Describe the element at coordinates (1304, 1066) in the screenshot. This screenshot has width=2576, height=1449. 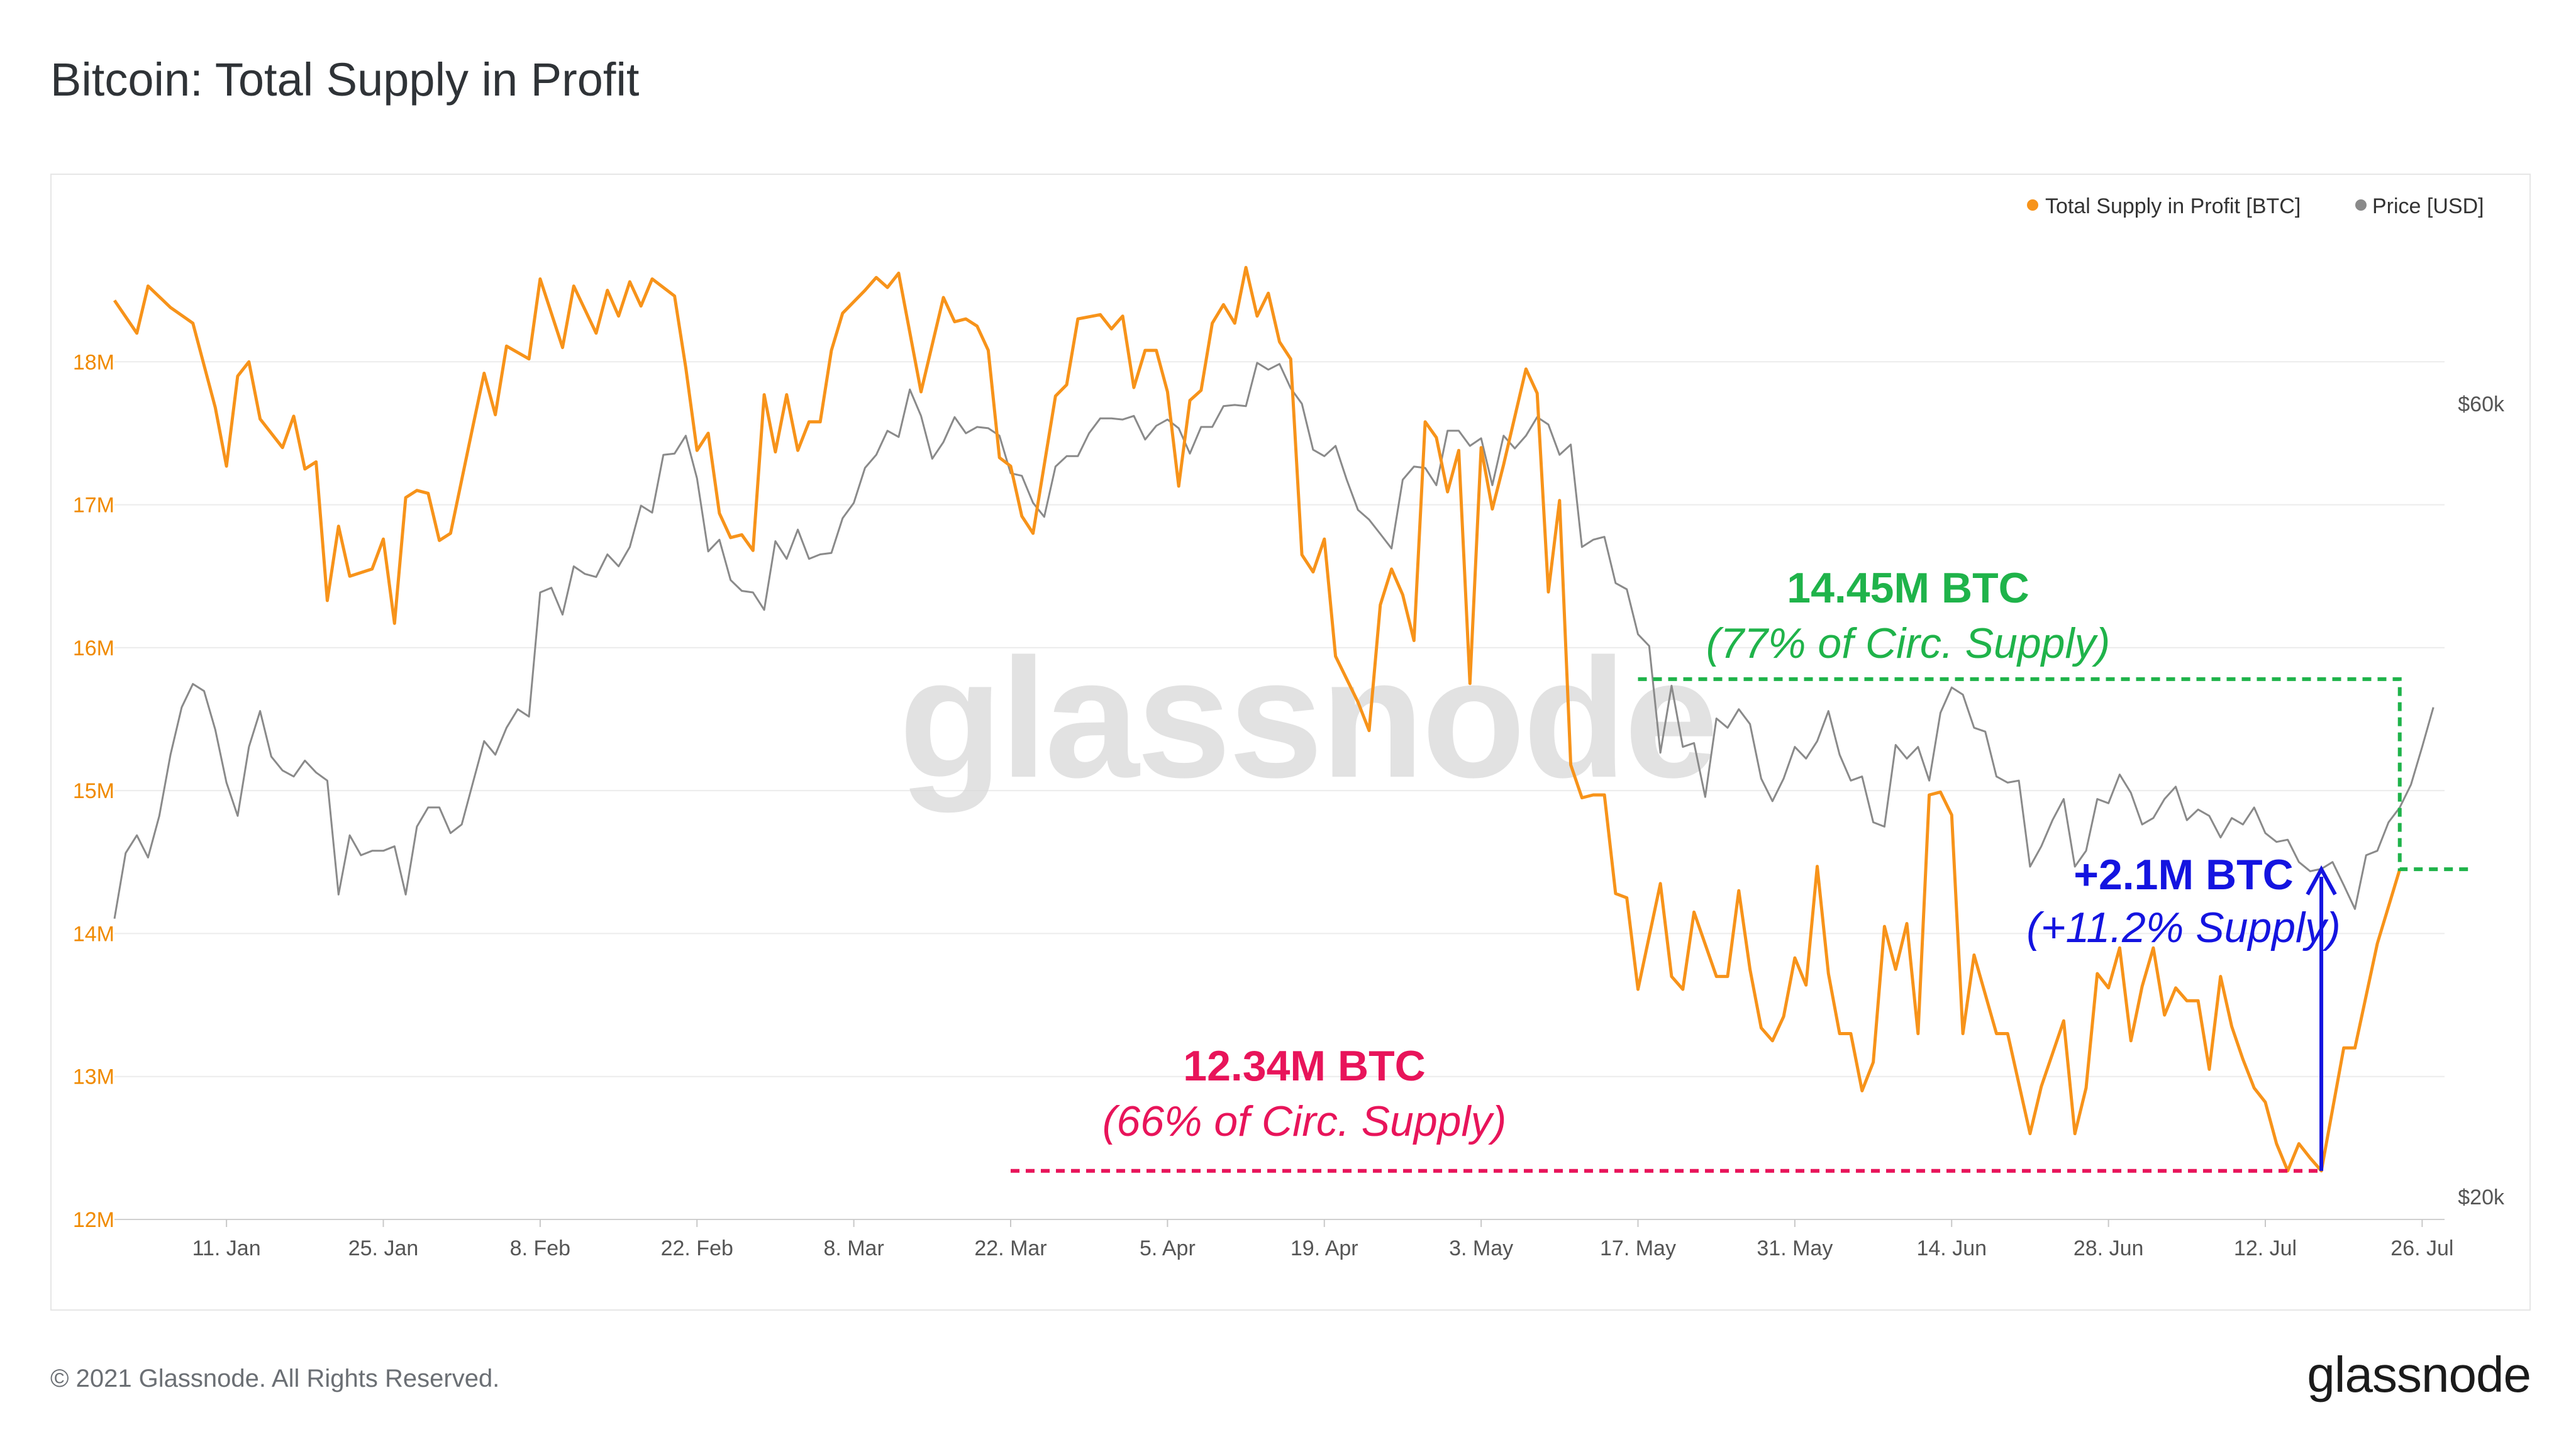
I see `annotation-low-label: 12.34M BTC` at that location.